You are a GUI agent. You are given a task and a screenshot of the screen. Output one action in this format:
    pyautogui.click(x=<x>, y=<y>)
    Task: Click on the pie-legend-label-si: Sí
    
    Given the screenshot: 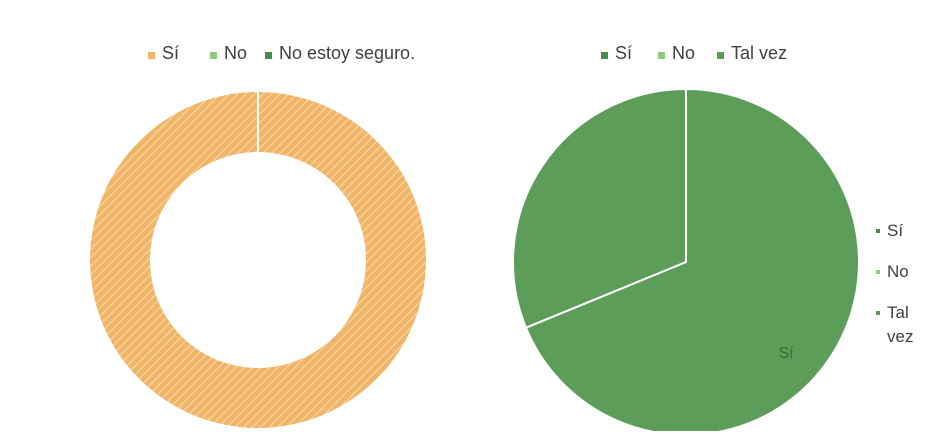 What is the action you would take?
    pyautogui.click(x=623, y=53)
    